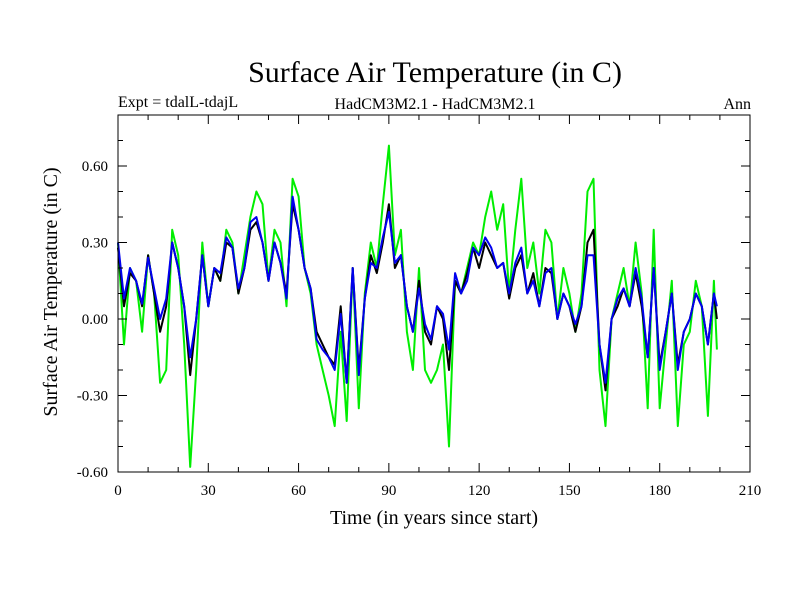  I want to click on x-tick-label: 0, so click(118, 491).